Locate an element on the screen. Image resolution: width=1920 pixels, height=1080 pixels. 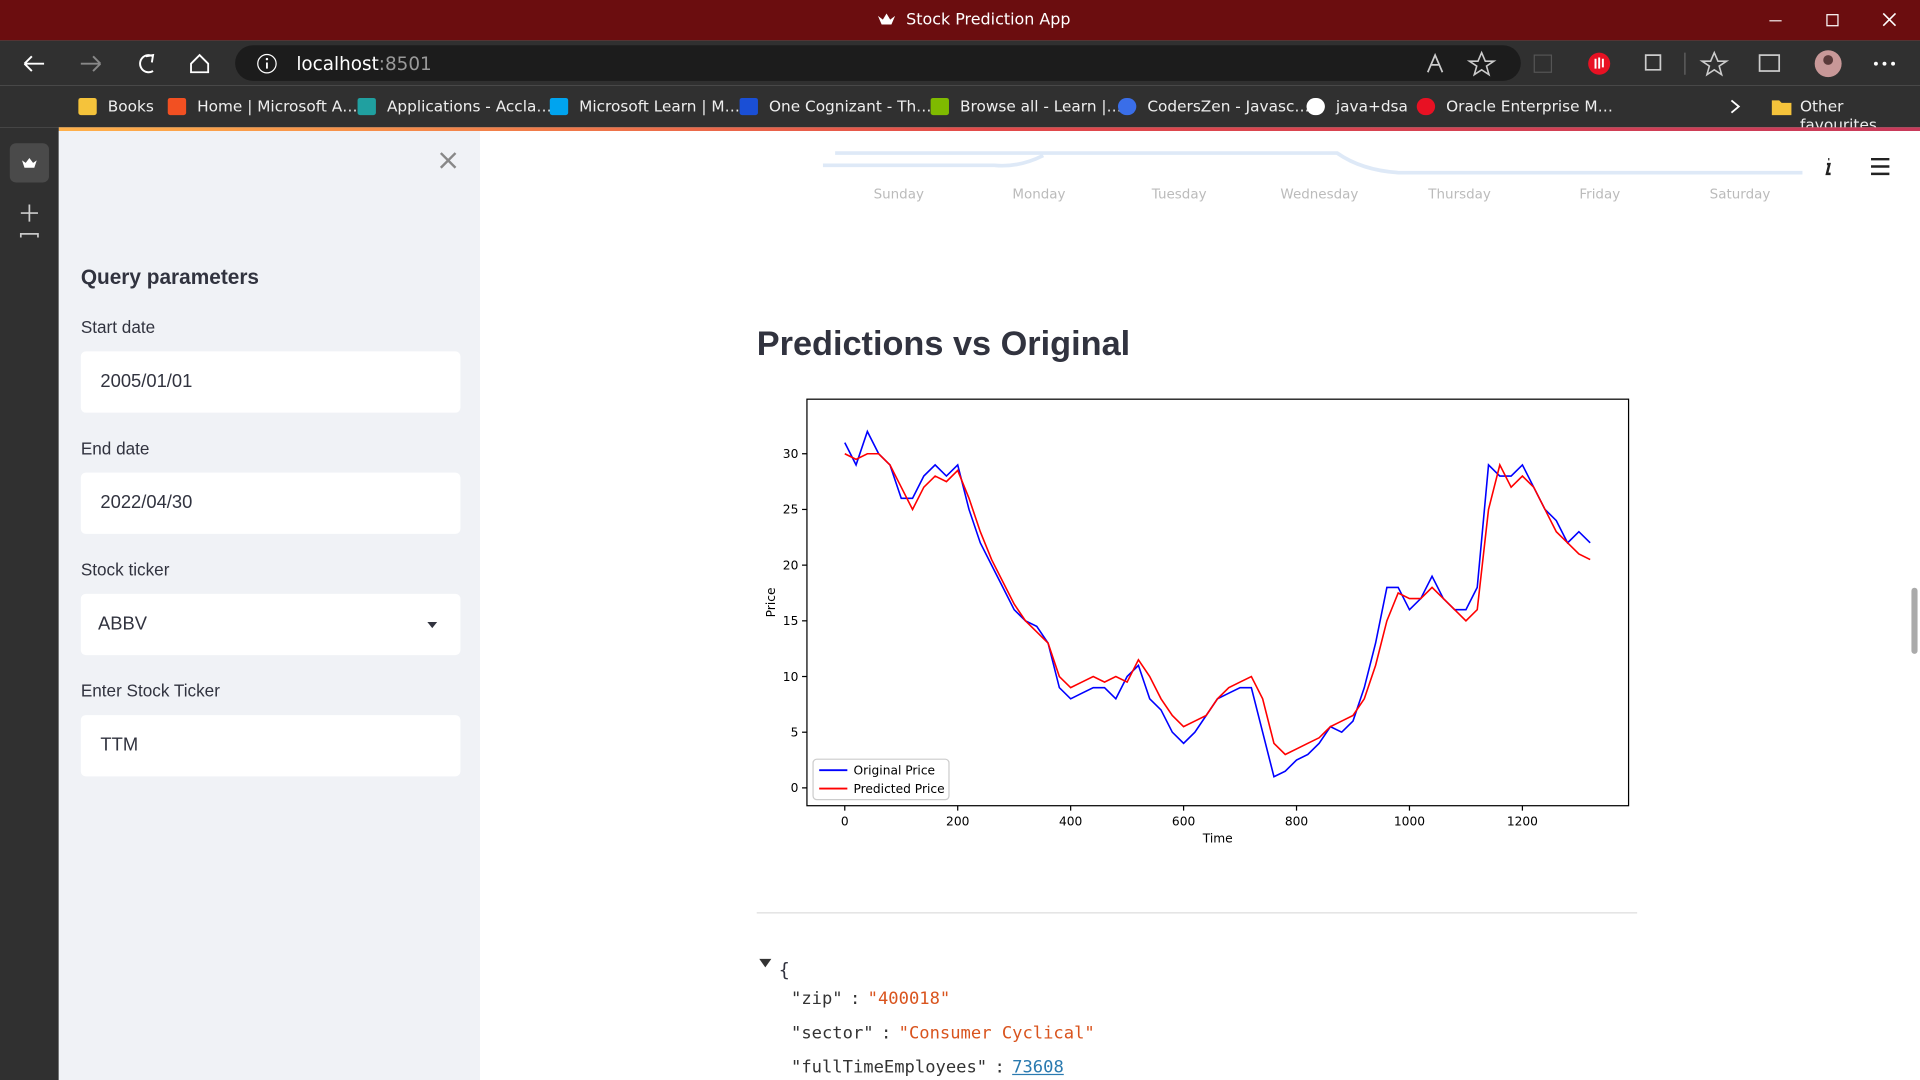
x-tick-label: 400 is located at coordinates (1070, 821).